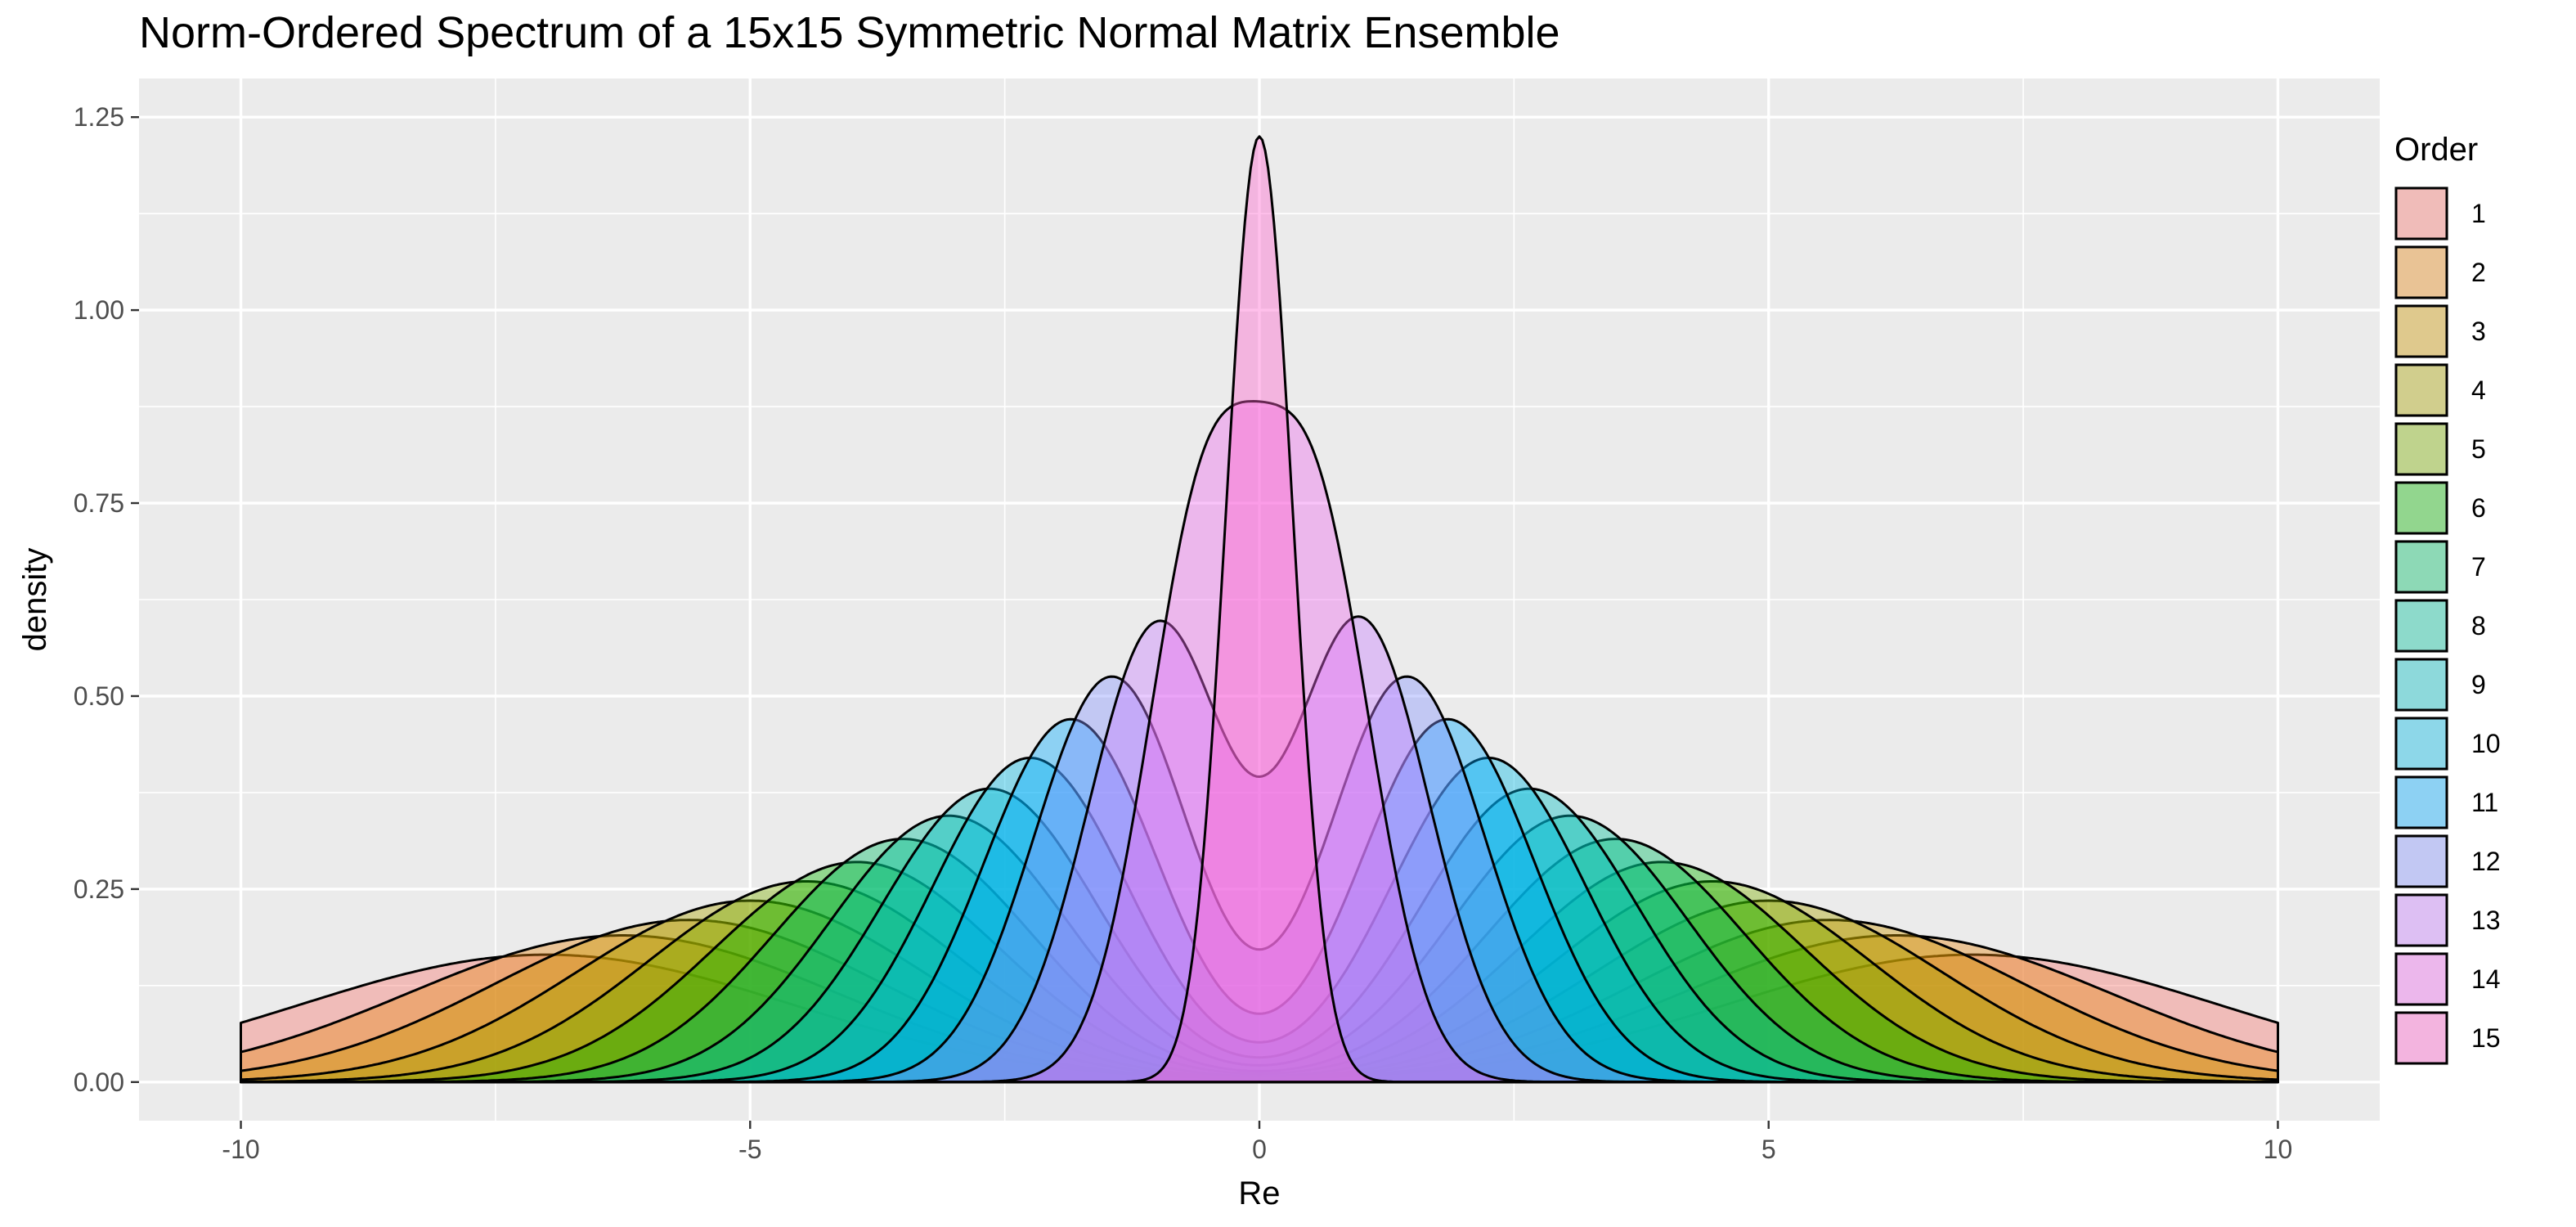 This screenshot has width=2576, height=1227. Describe the element at coordinates (1259, 1193) in the screenshot. I see `x-axis-title: Re` at that location.